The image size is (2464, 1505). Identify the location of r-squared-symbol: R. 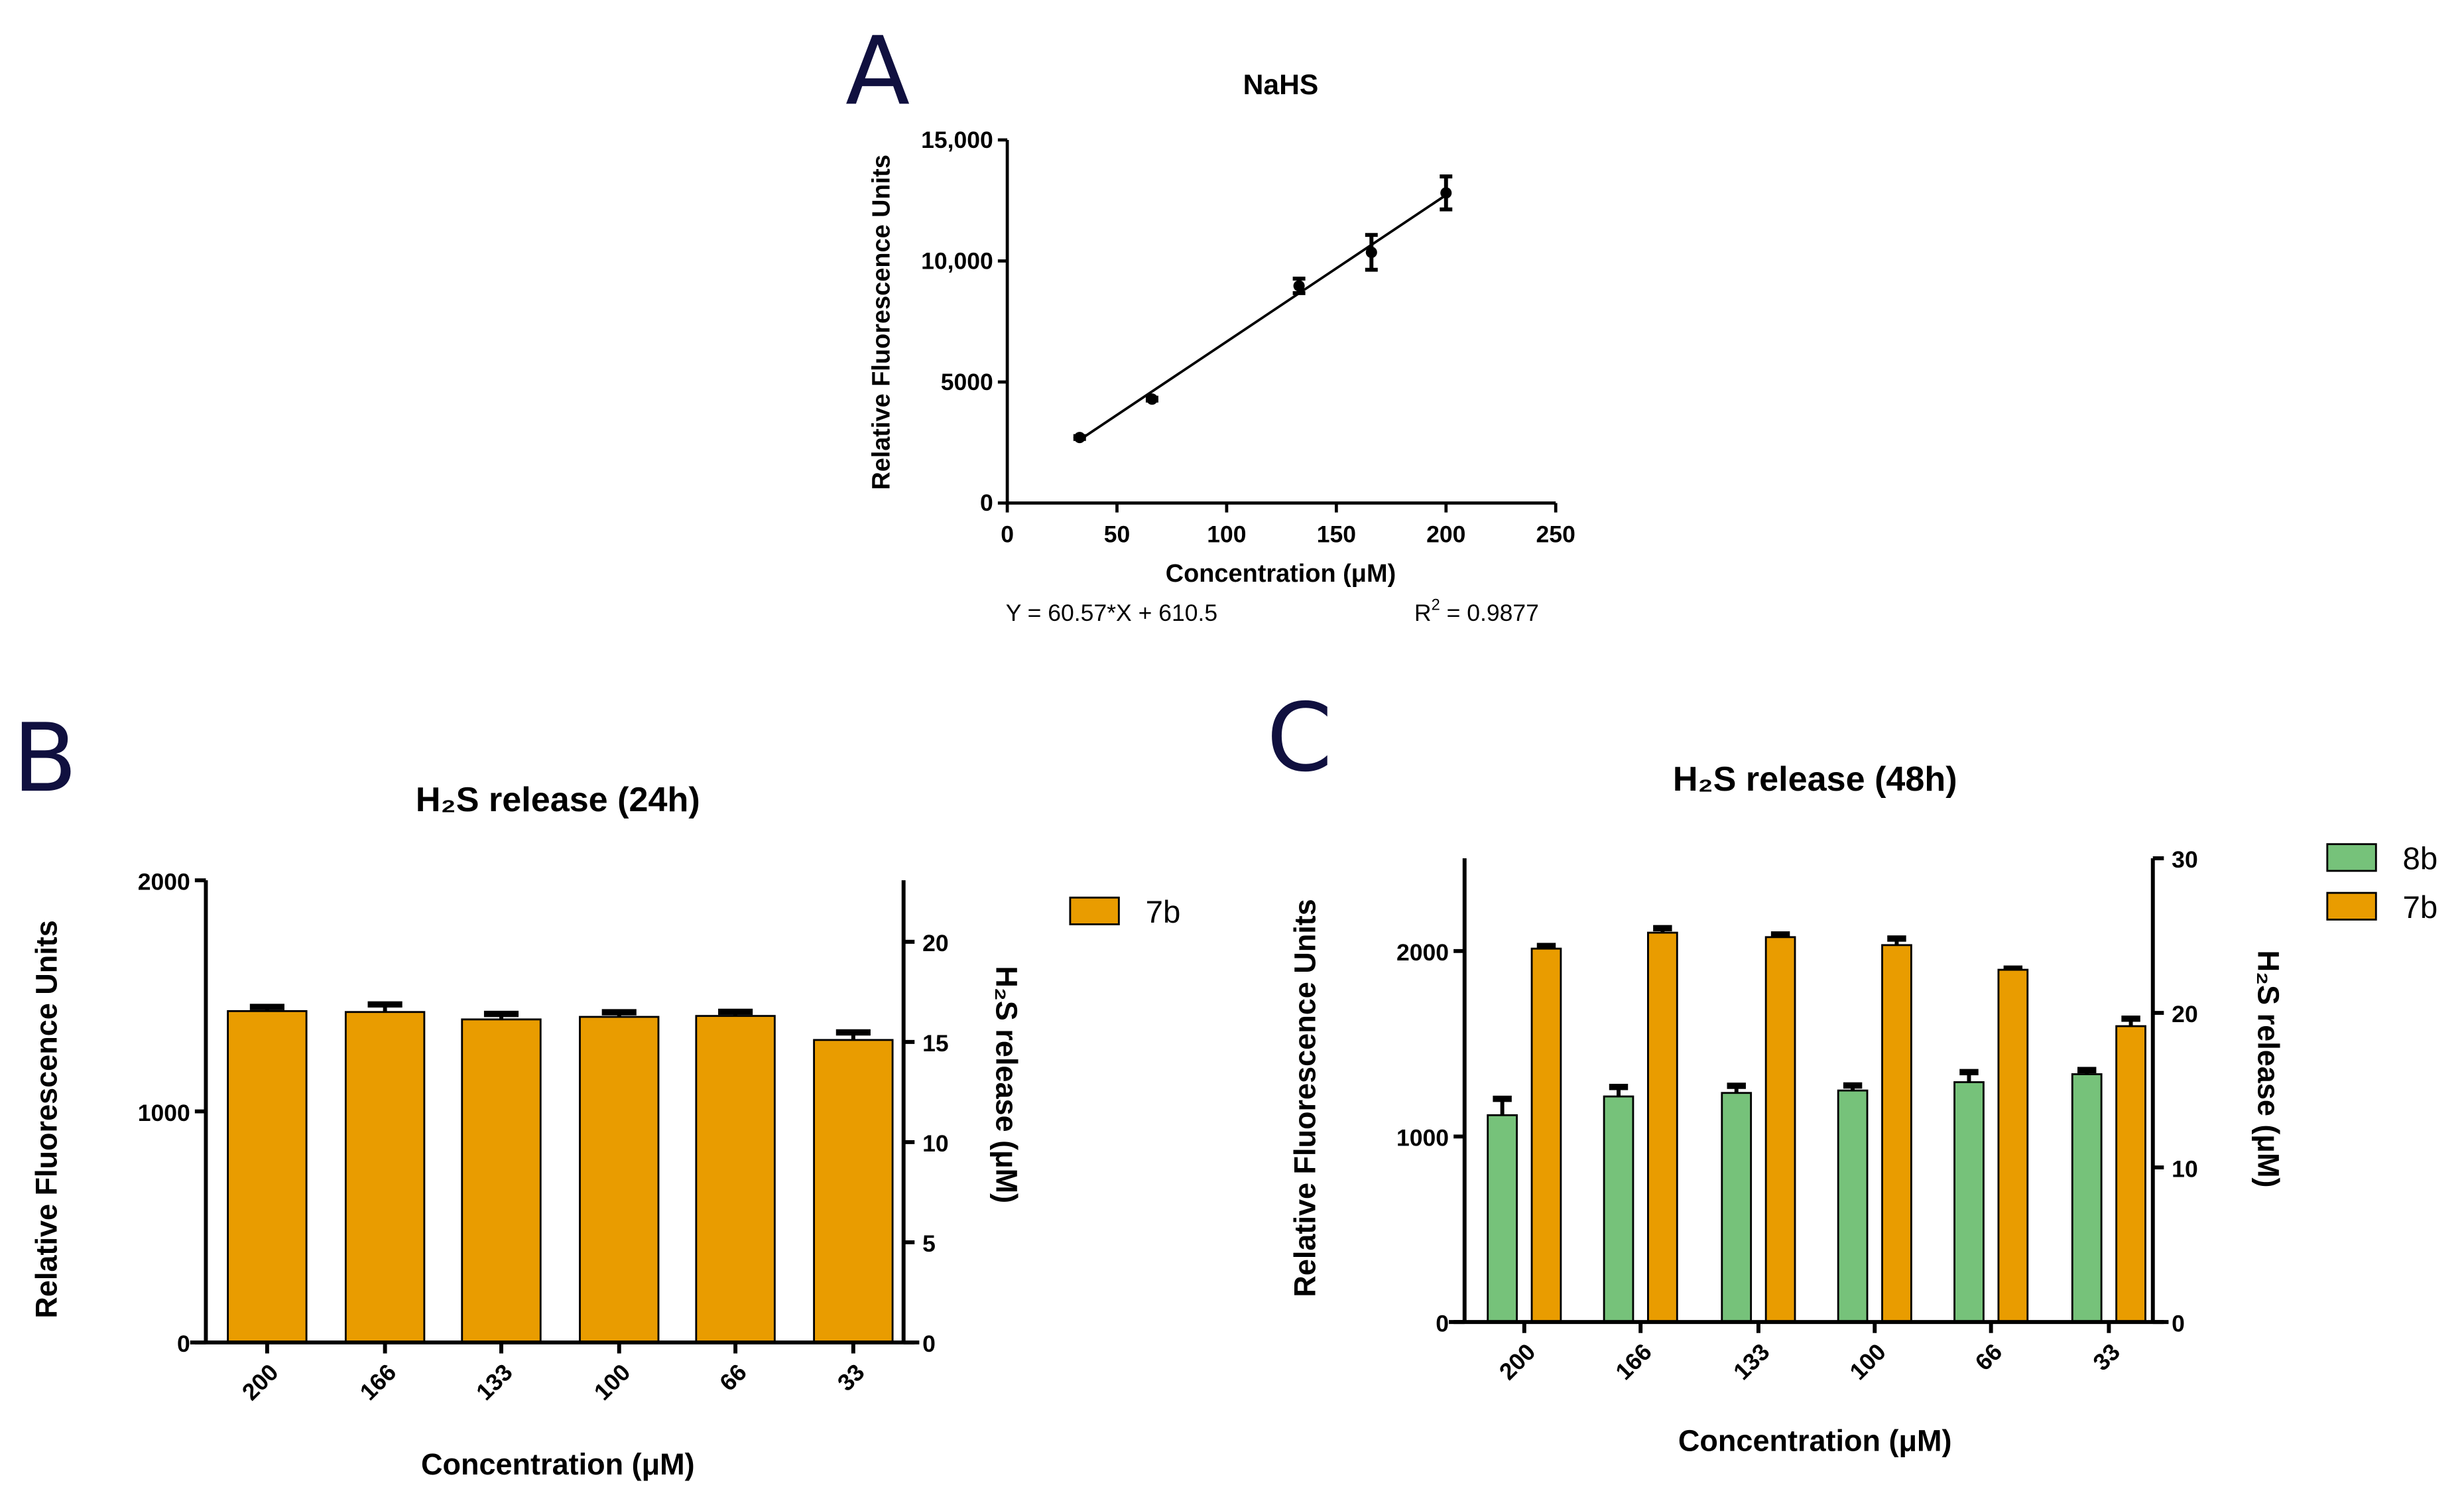
(1423, 613).